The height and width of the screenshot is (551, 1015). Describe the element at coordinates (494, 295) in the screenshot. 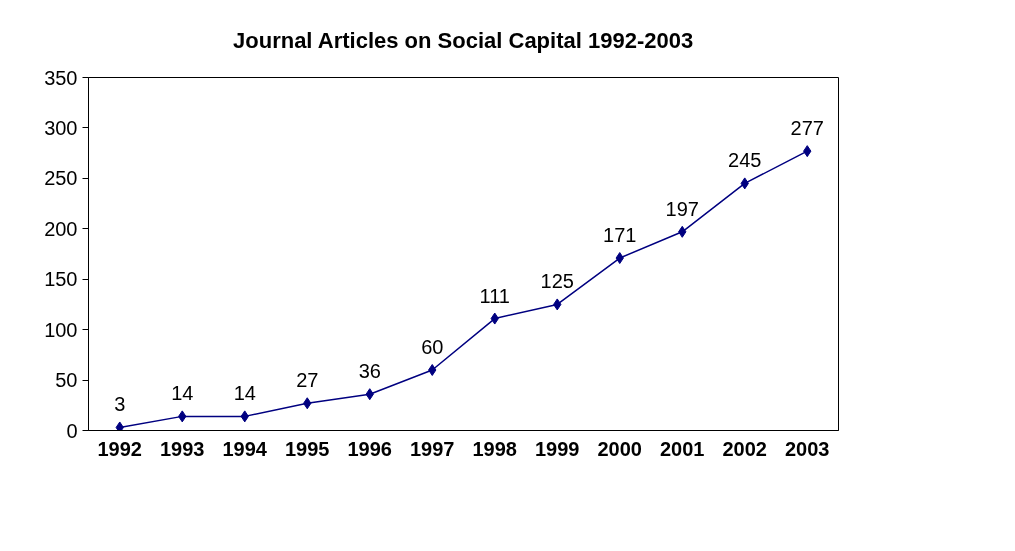

I see `data-label: 111` at that location.